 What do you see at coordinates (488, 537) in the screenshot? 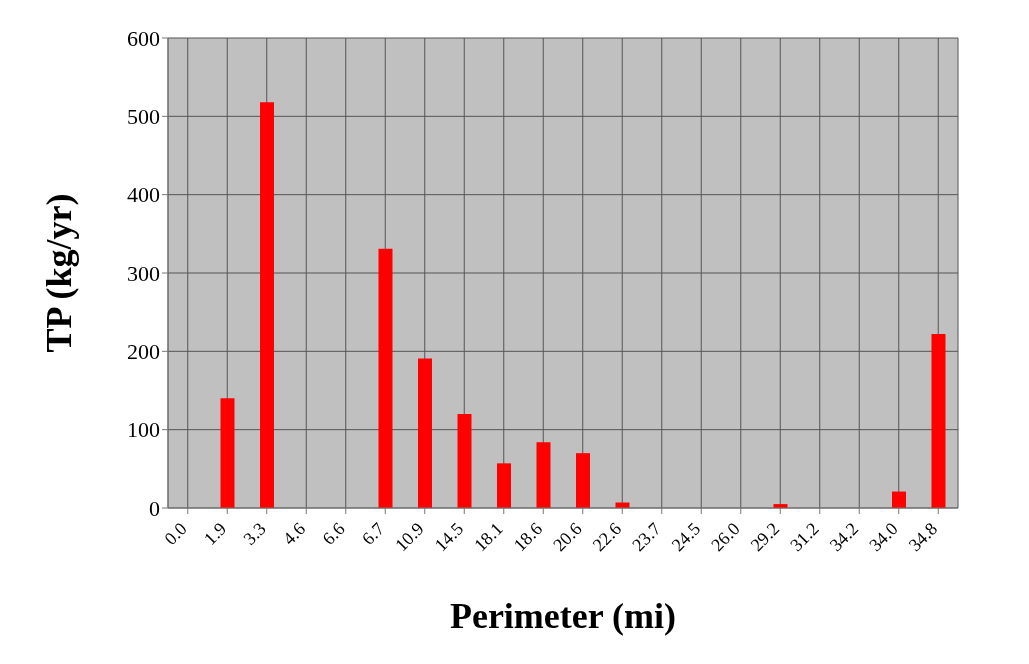
I see `x-tick-label: 18.1` at bounding box center [488, 537].